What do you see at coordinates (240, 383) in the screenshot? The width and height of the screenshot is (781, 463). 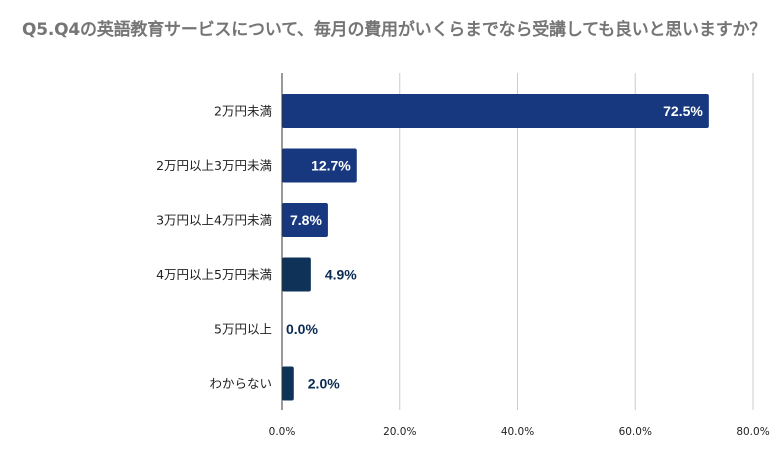 I see `category-label: わからない` at bounding box center [240, 383].